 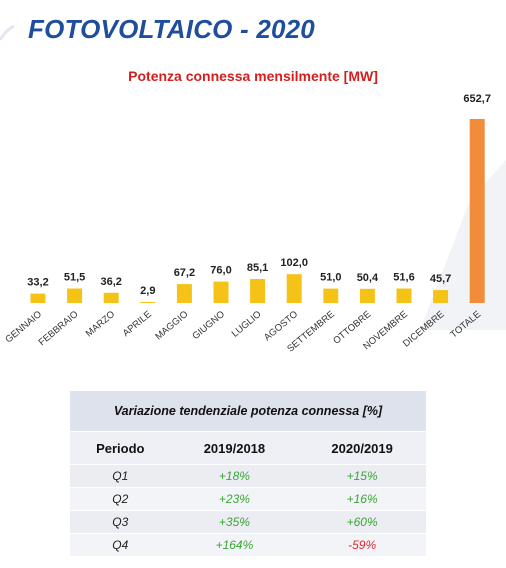 What do you see at coordinates (120, 448) in the screenshot?
I see `header-periodo: Periodo` at bounding box center [120, 448].